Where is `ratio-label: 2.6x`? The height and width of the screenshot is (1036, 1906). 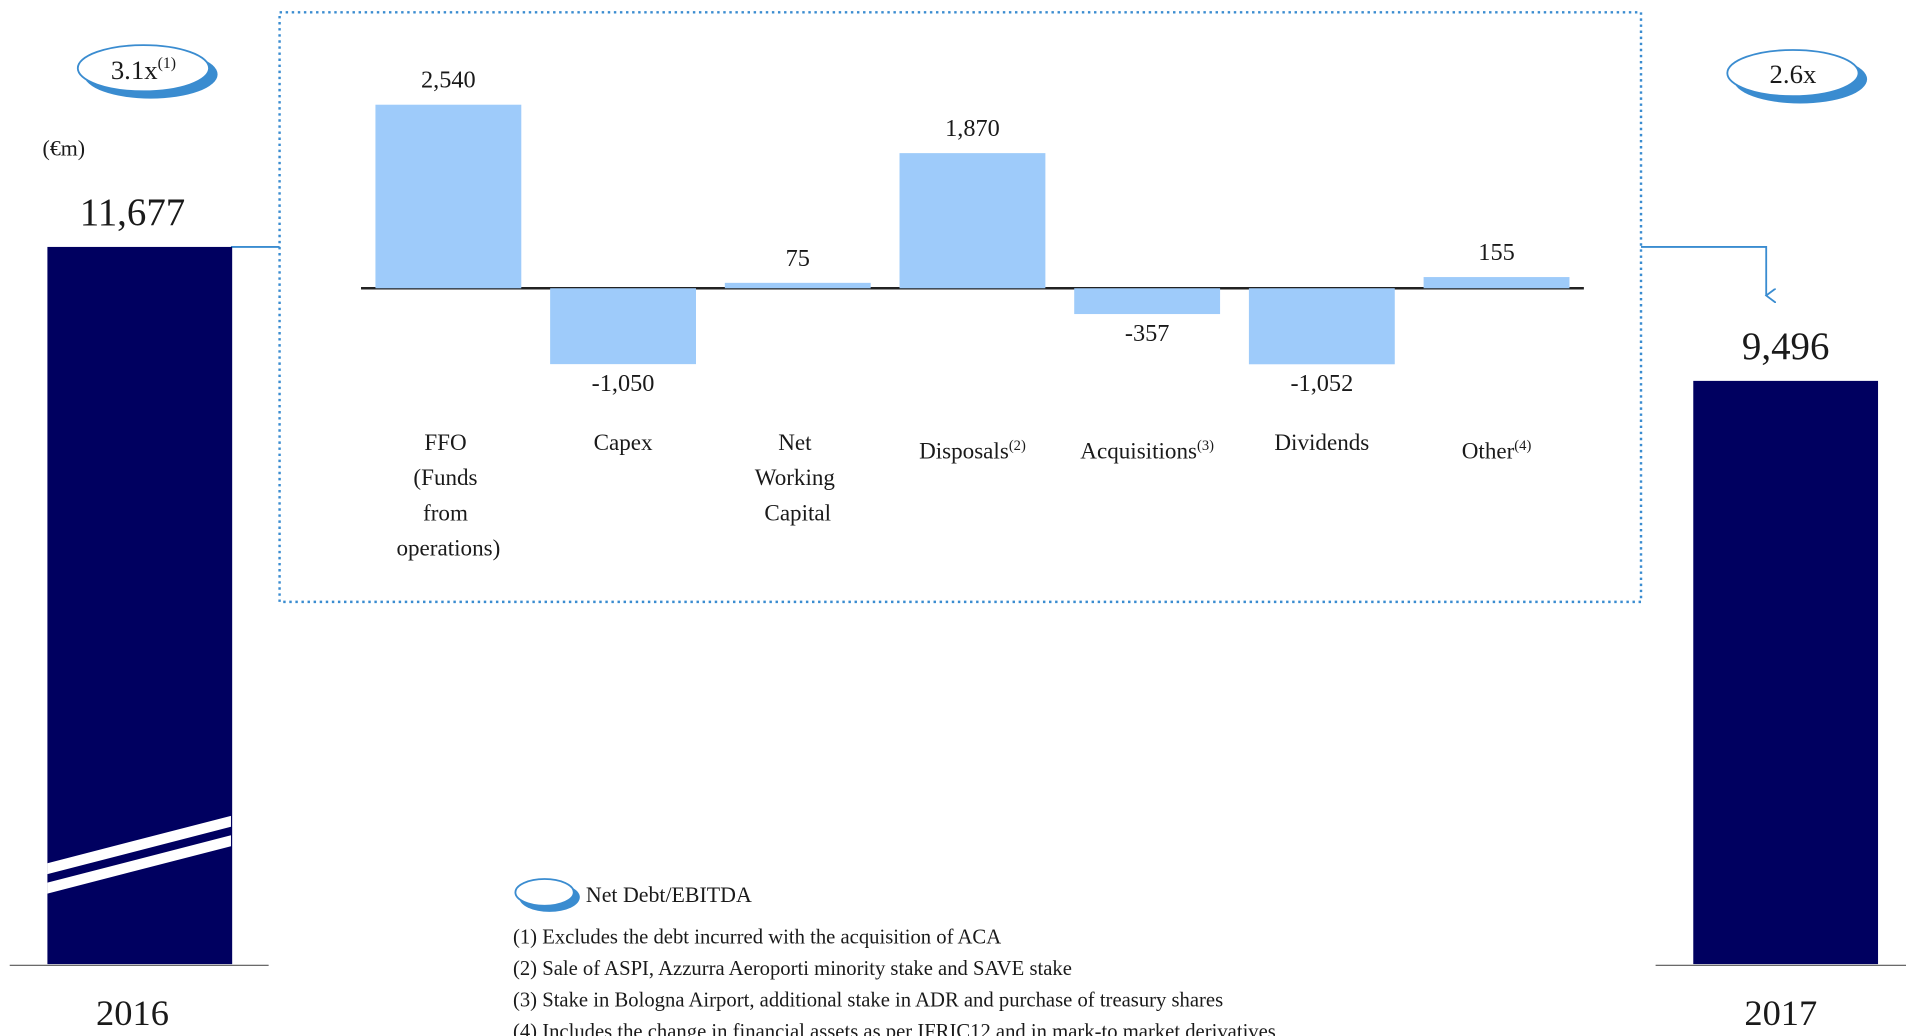
ratio-label: 2.6x is located at coordinates (1793, 74).